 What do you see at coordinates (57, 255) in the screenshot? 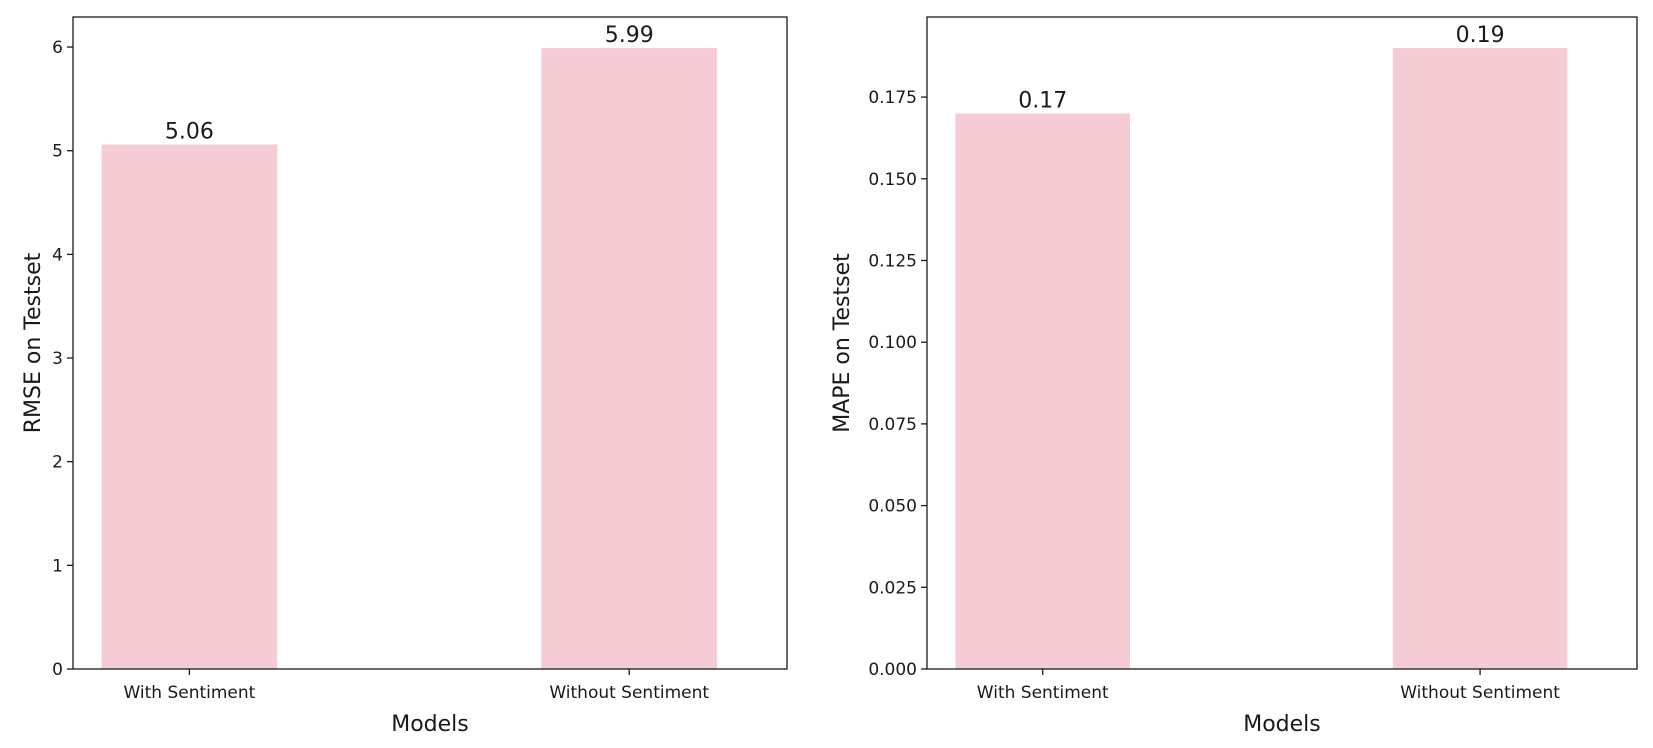
I see `y-tick-label: 4` at bounding box center [57, 255].